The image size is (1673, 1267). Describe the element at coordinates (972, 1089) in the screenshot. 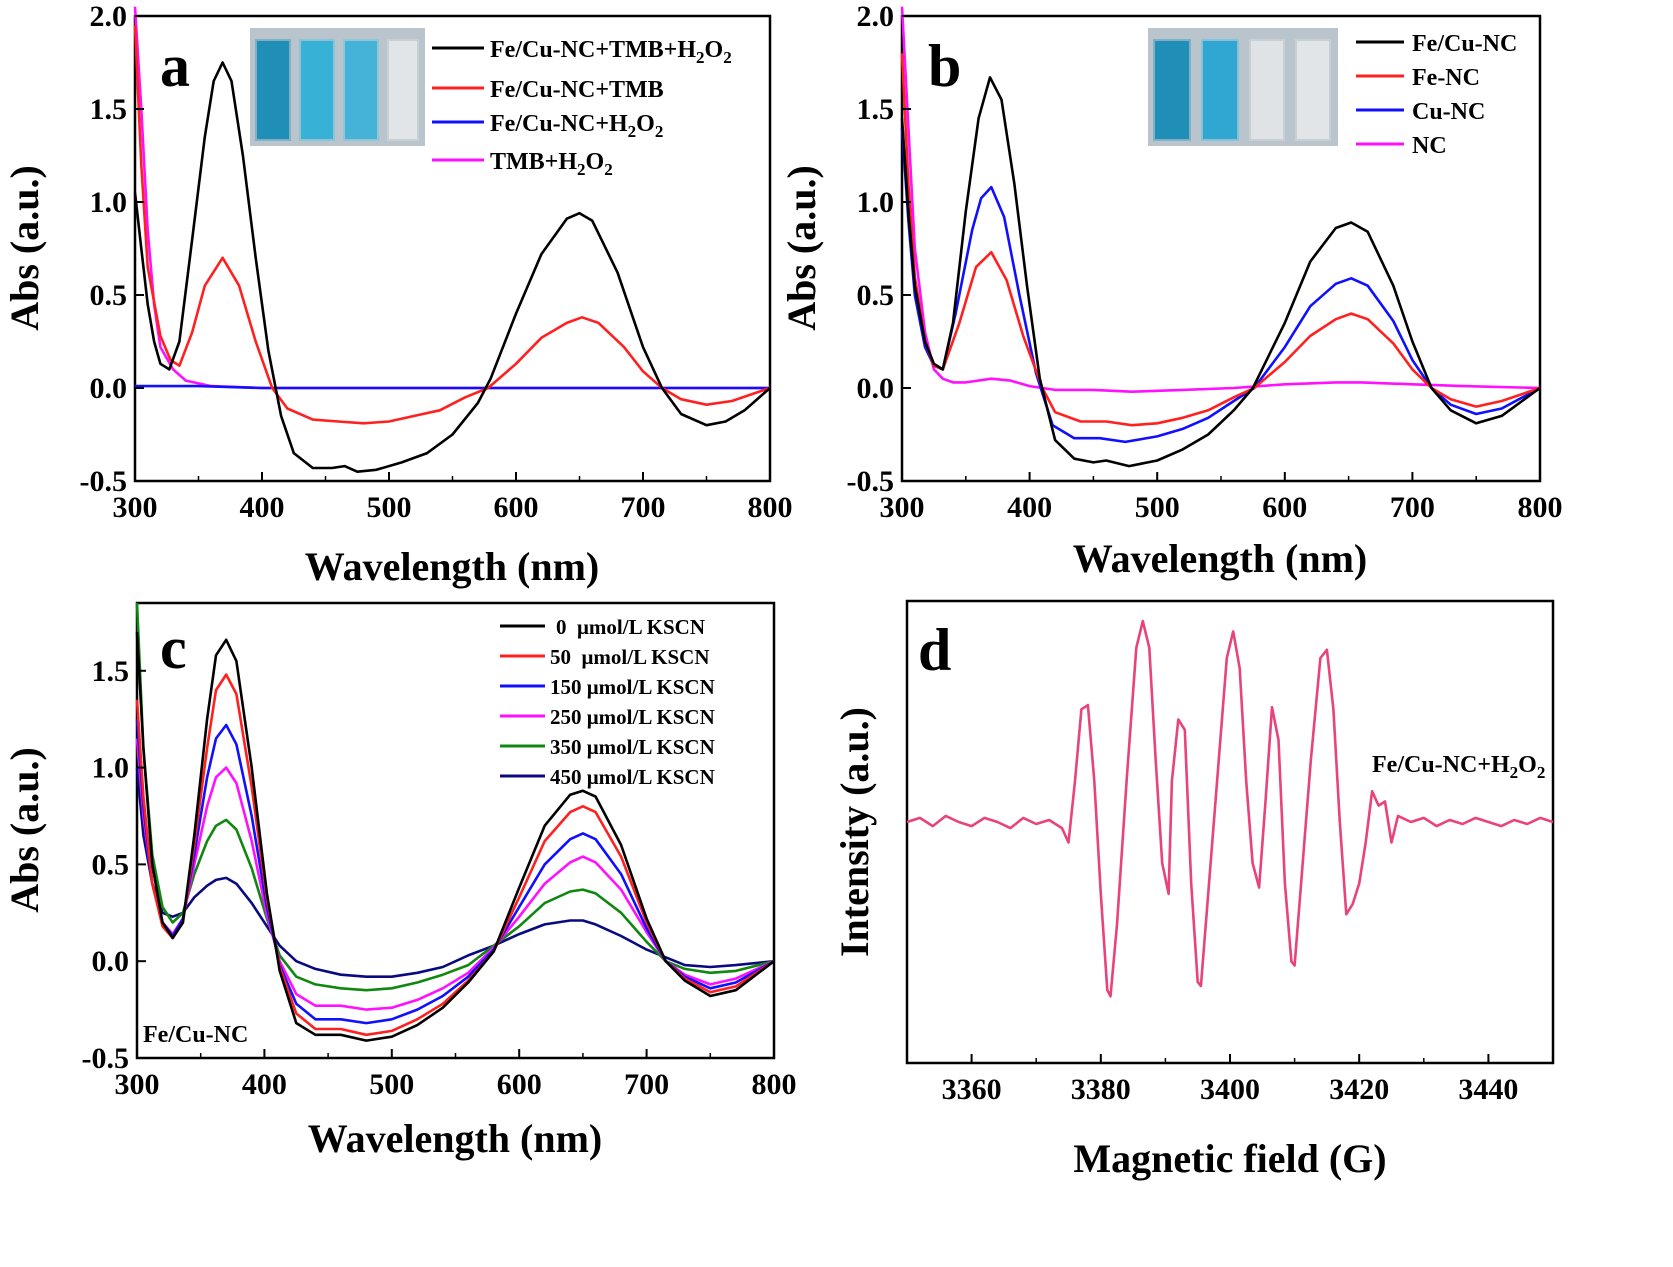

I see `x-tick-label: 3360` at that location.